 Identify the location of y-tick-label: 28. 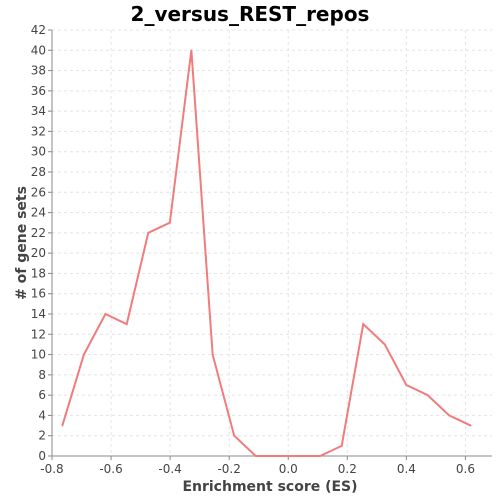
(38, 172).